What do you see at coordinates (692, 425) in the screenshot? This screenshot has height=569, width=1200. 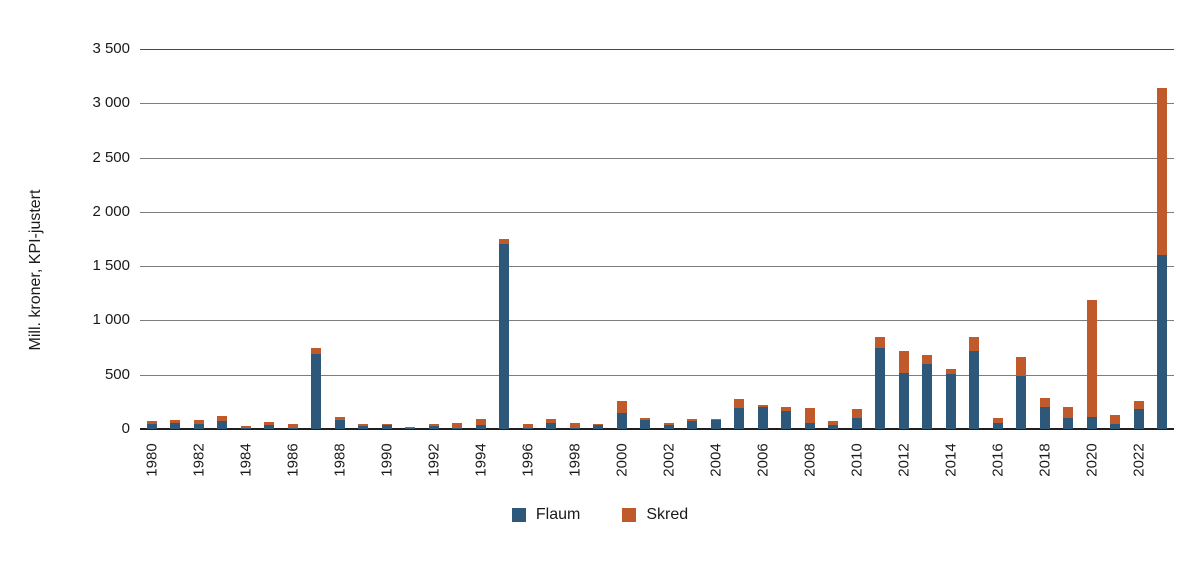 I see `bar-2003-flaum` at bounding box center [692, 425].